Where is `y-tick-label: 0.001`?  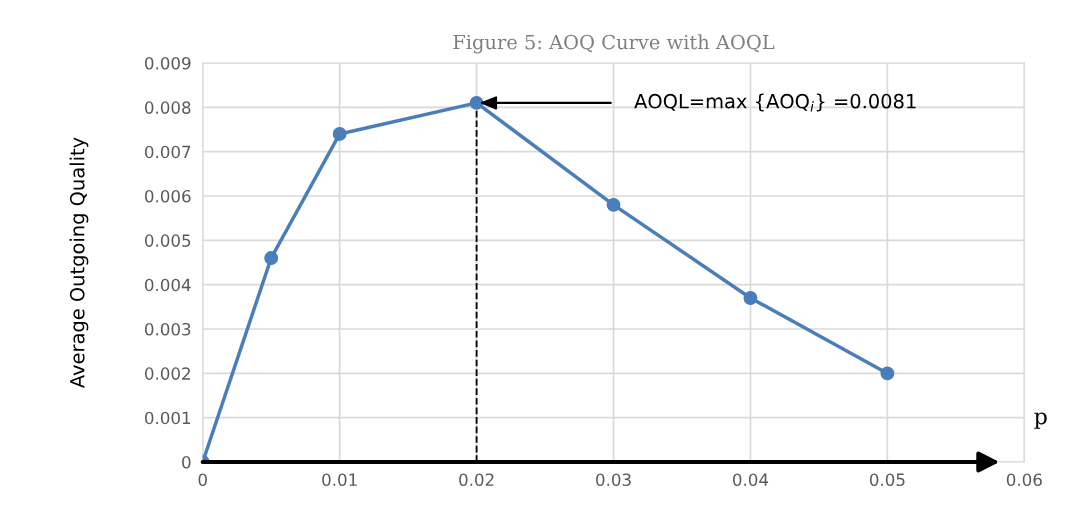 y-tick-label: 0.001 is located at coordinates (168, 418).